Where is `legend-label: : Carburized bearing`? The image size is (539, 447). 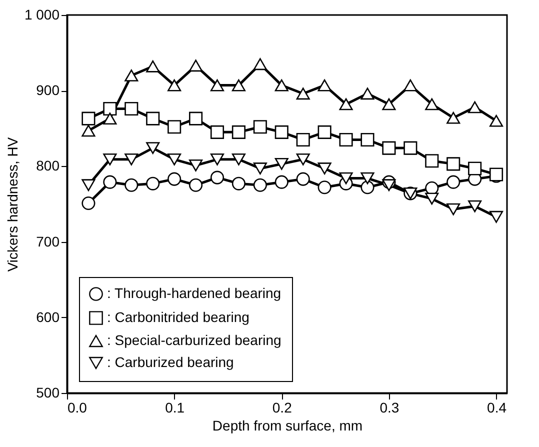 legend-label: : Carburized bearing is located at coordinates (170, 362).